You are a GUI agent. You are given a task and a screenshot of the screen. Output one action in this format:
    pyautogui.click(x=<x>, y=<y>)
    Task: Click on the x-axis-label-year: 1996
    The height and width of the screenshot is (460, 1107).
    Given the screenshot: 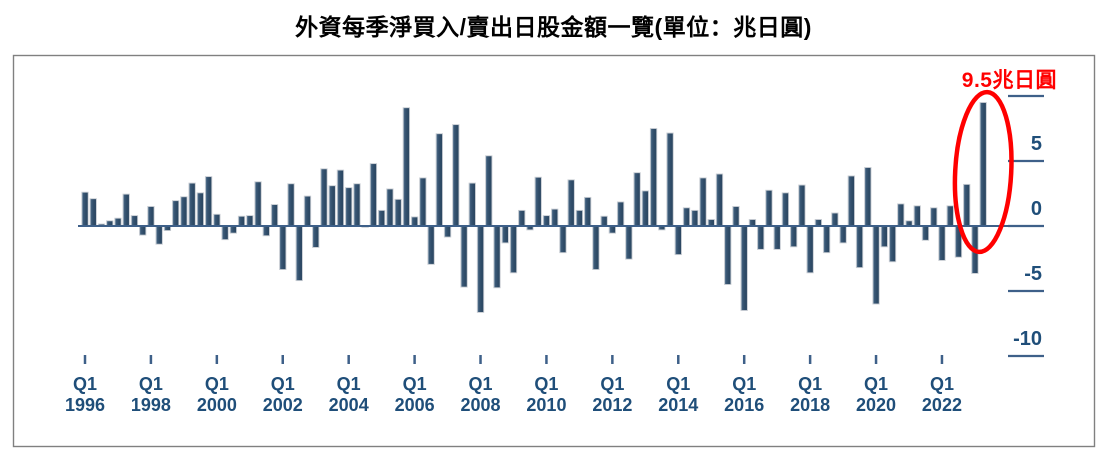 What is the action you would take?
    pyautogui.click(x=85, y=405)
    